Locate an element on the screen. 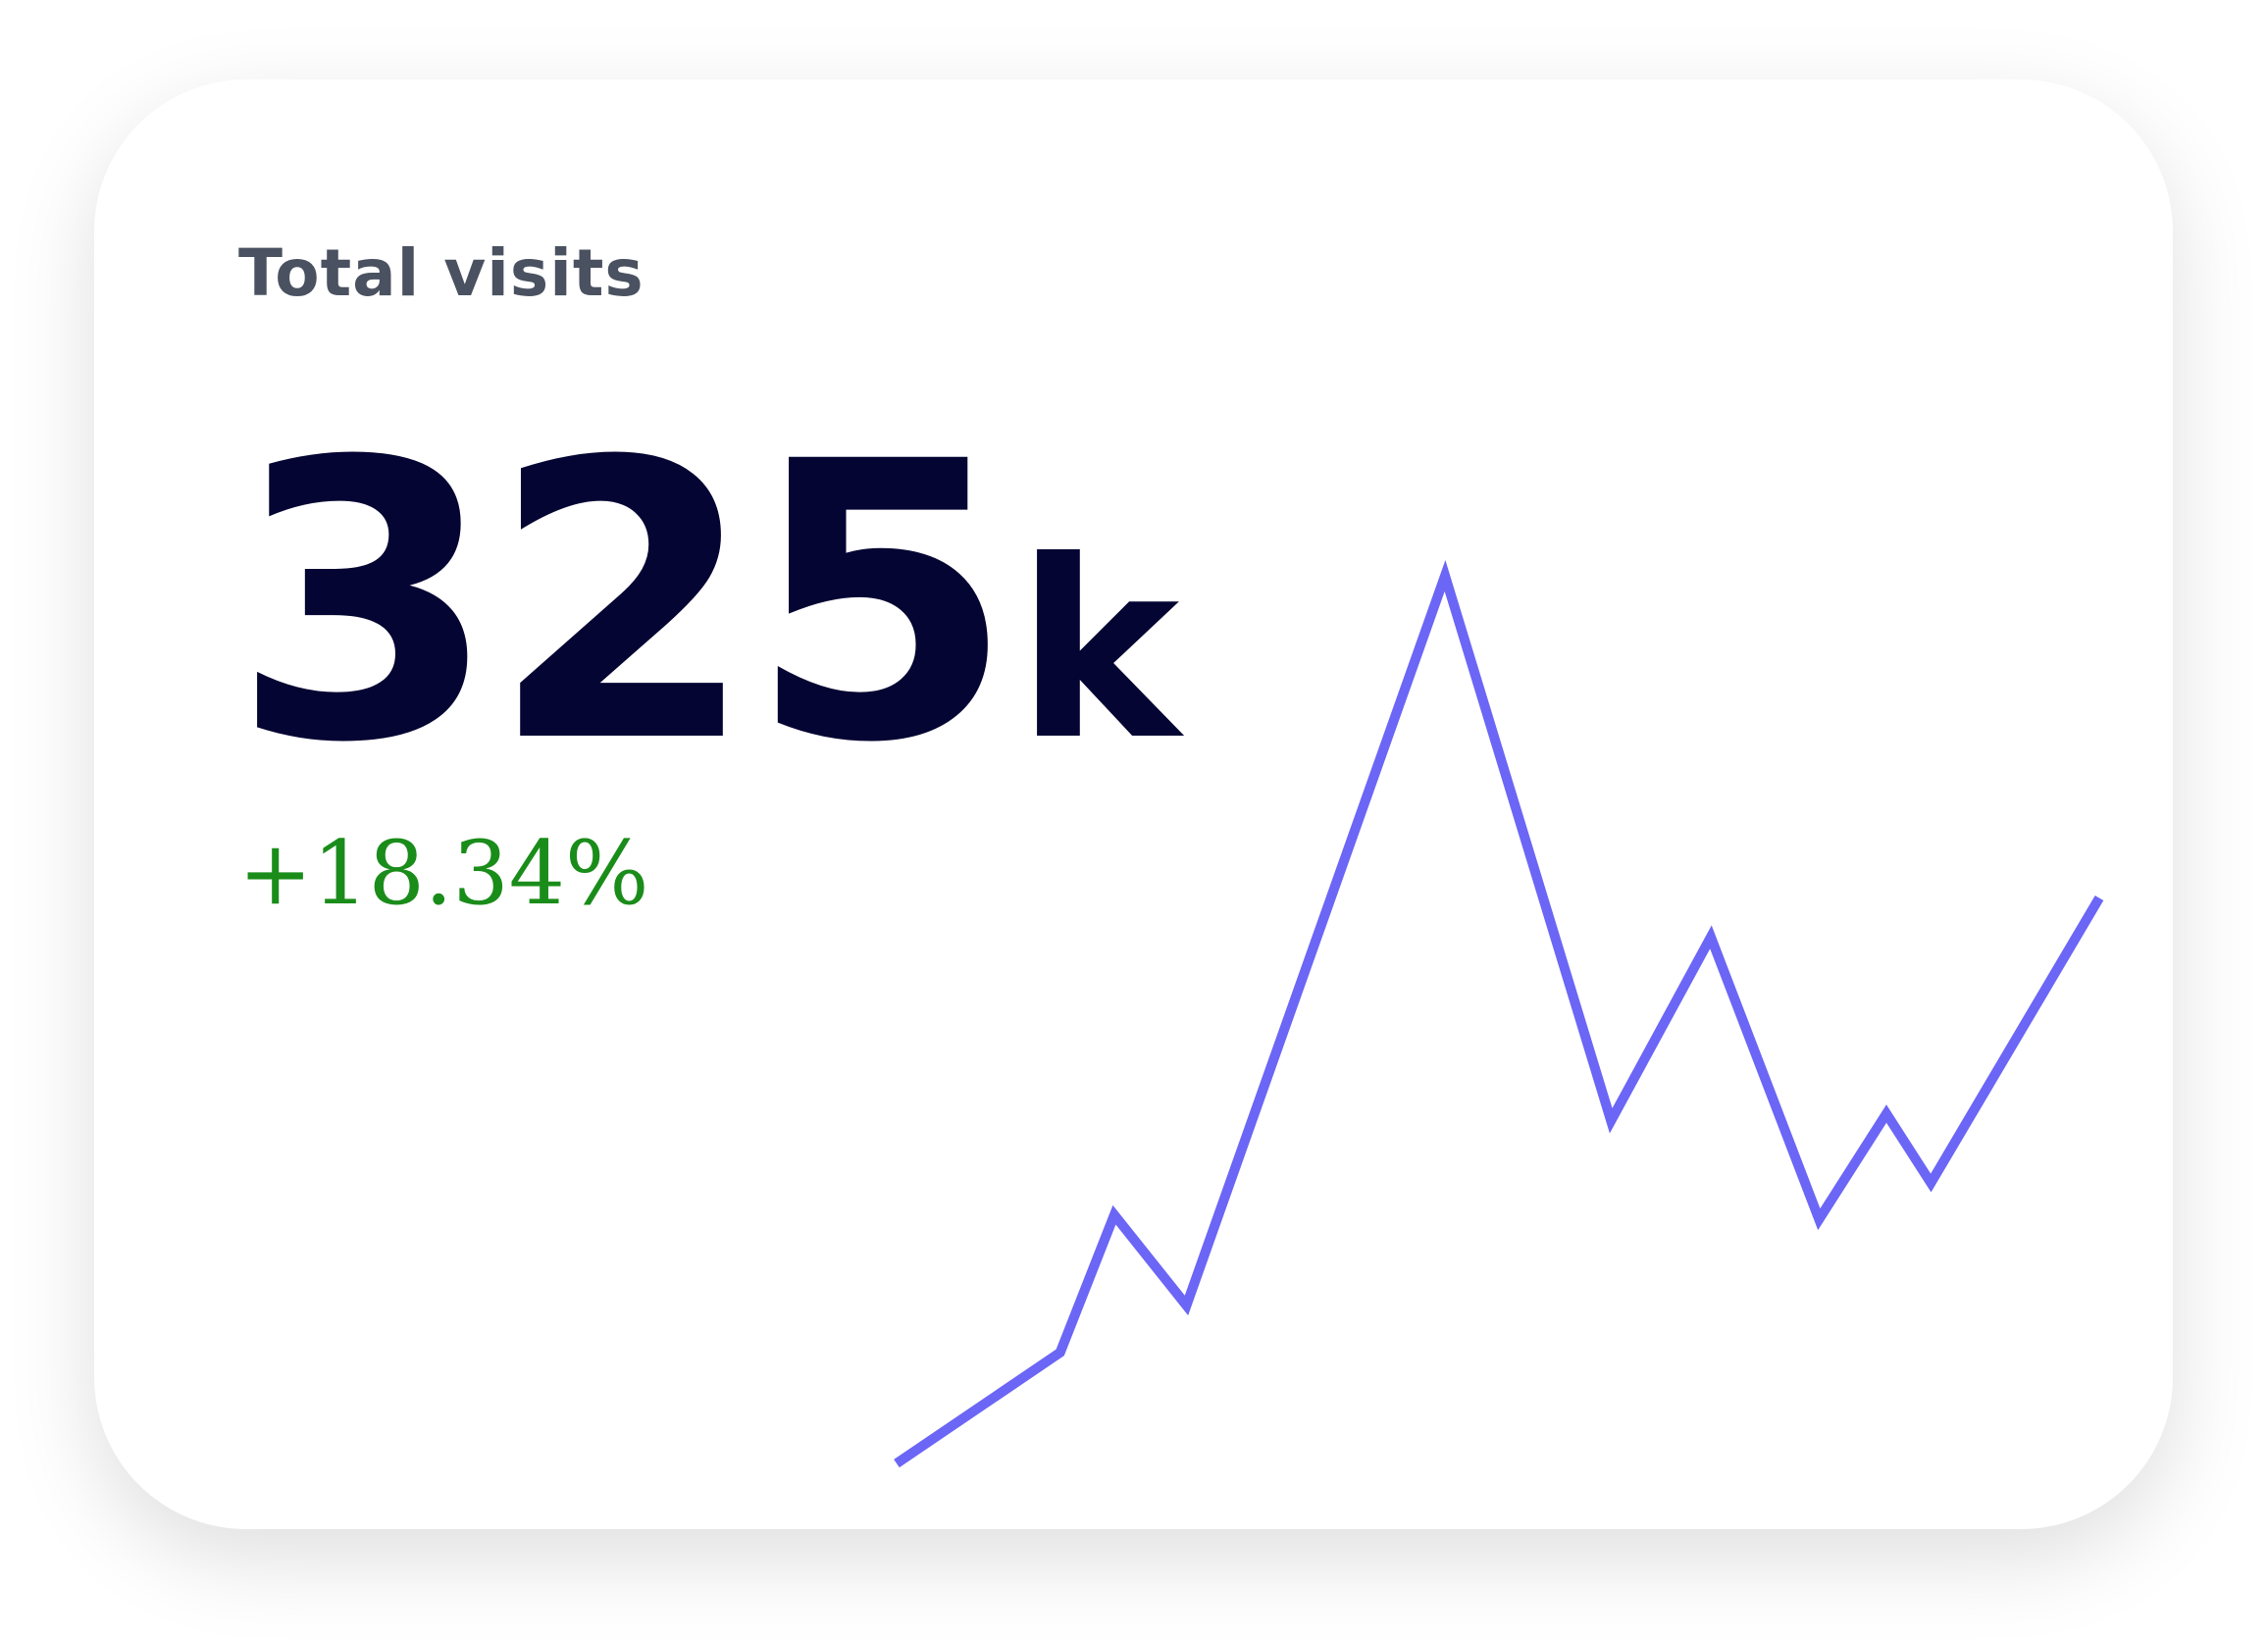 The image size is (2268, 1640). kpi-value: 325k is located at coordinates (706, 603).